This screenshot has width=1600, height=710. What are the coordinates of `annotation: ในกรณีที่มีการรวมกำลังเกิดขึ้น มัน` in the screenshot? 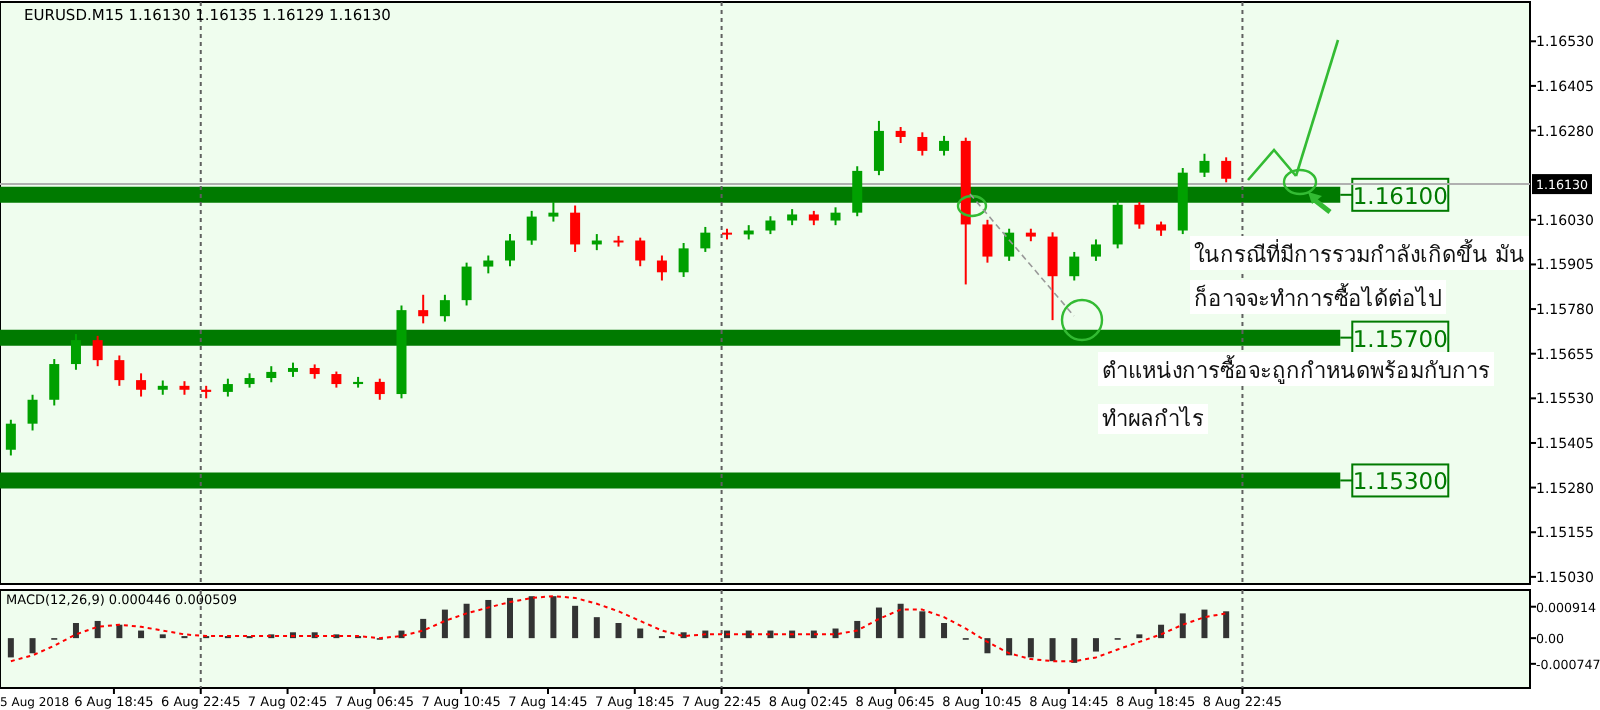 It's located at (1359, 253).